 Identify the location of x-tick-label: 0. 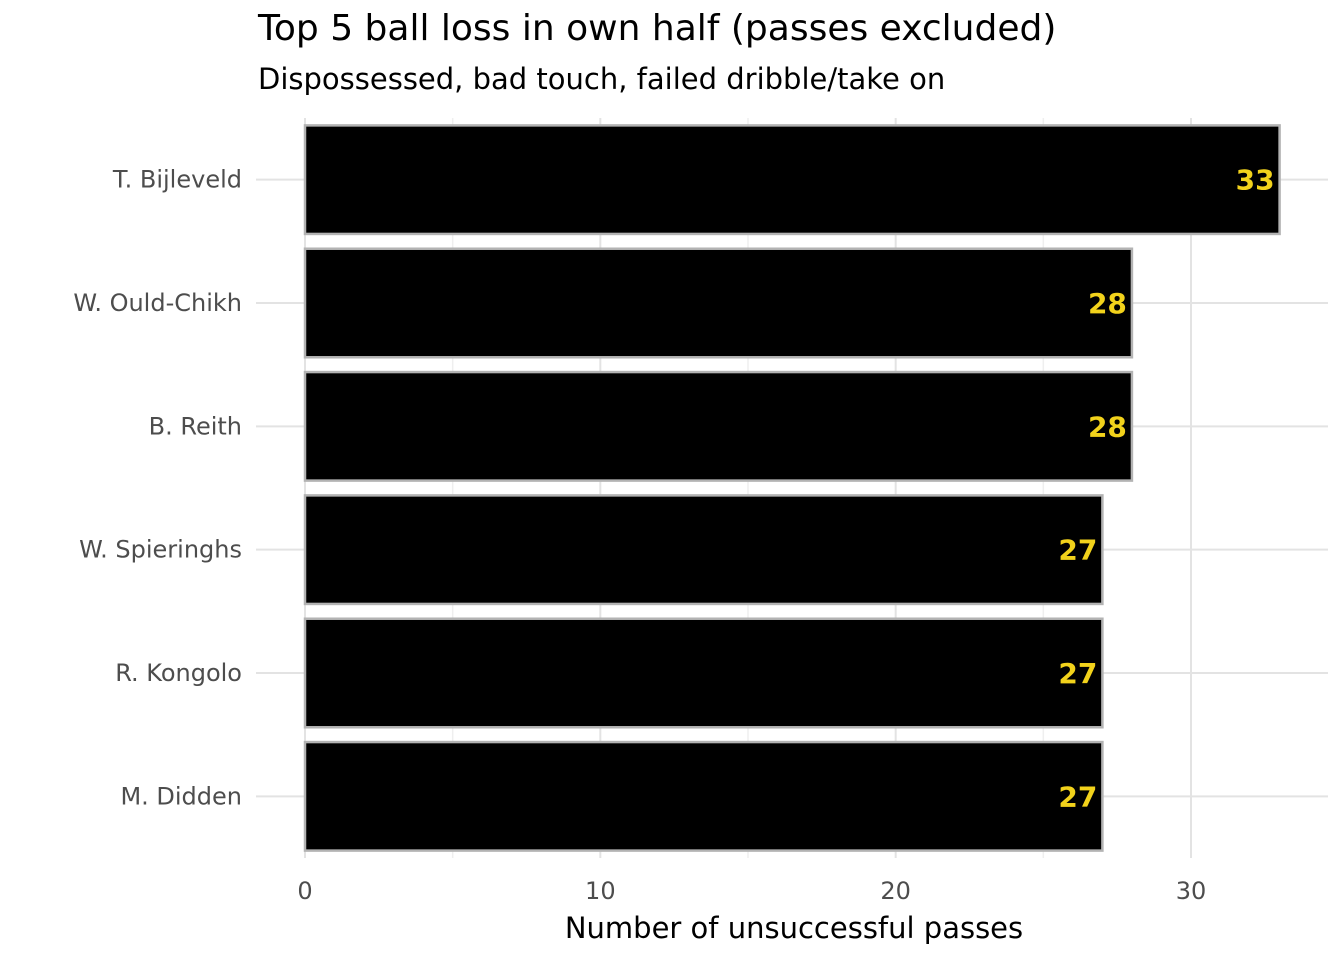
(304, 891).